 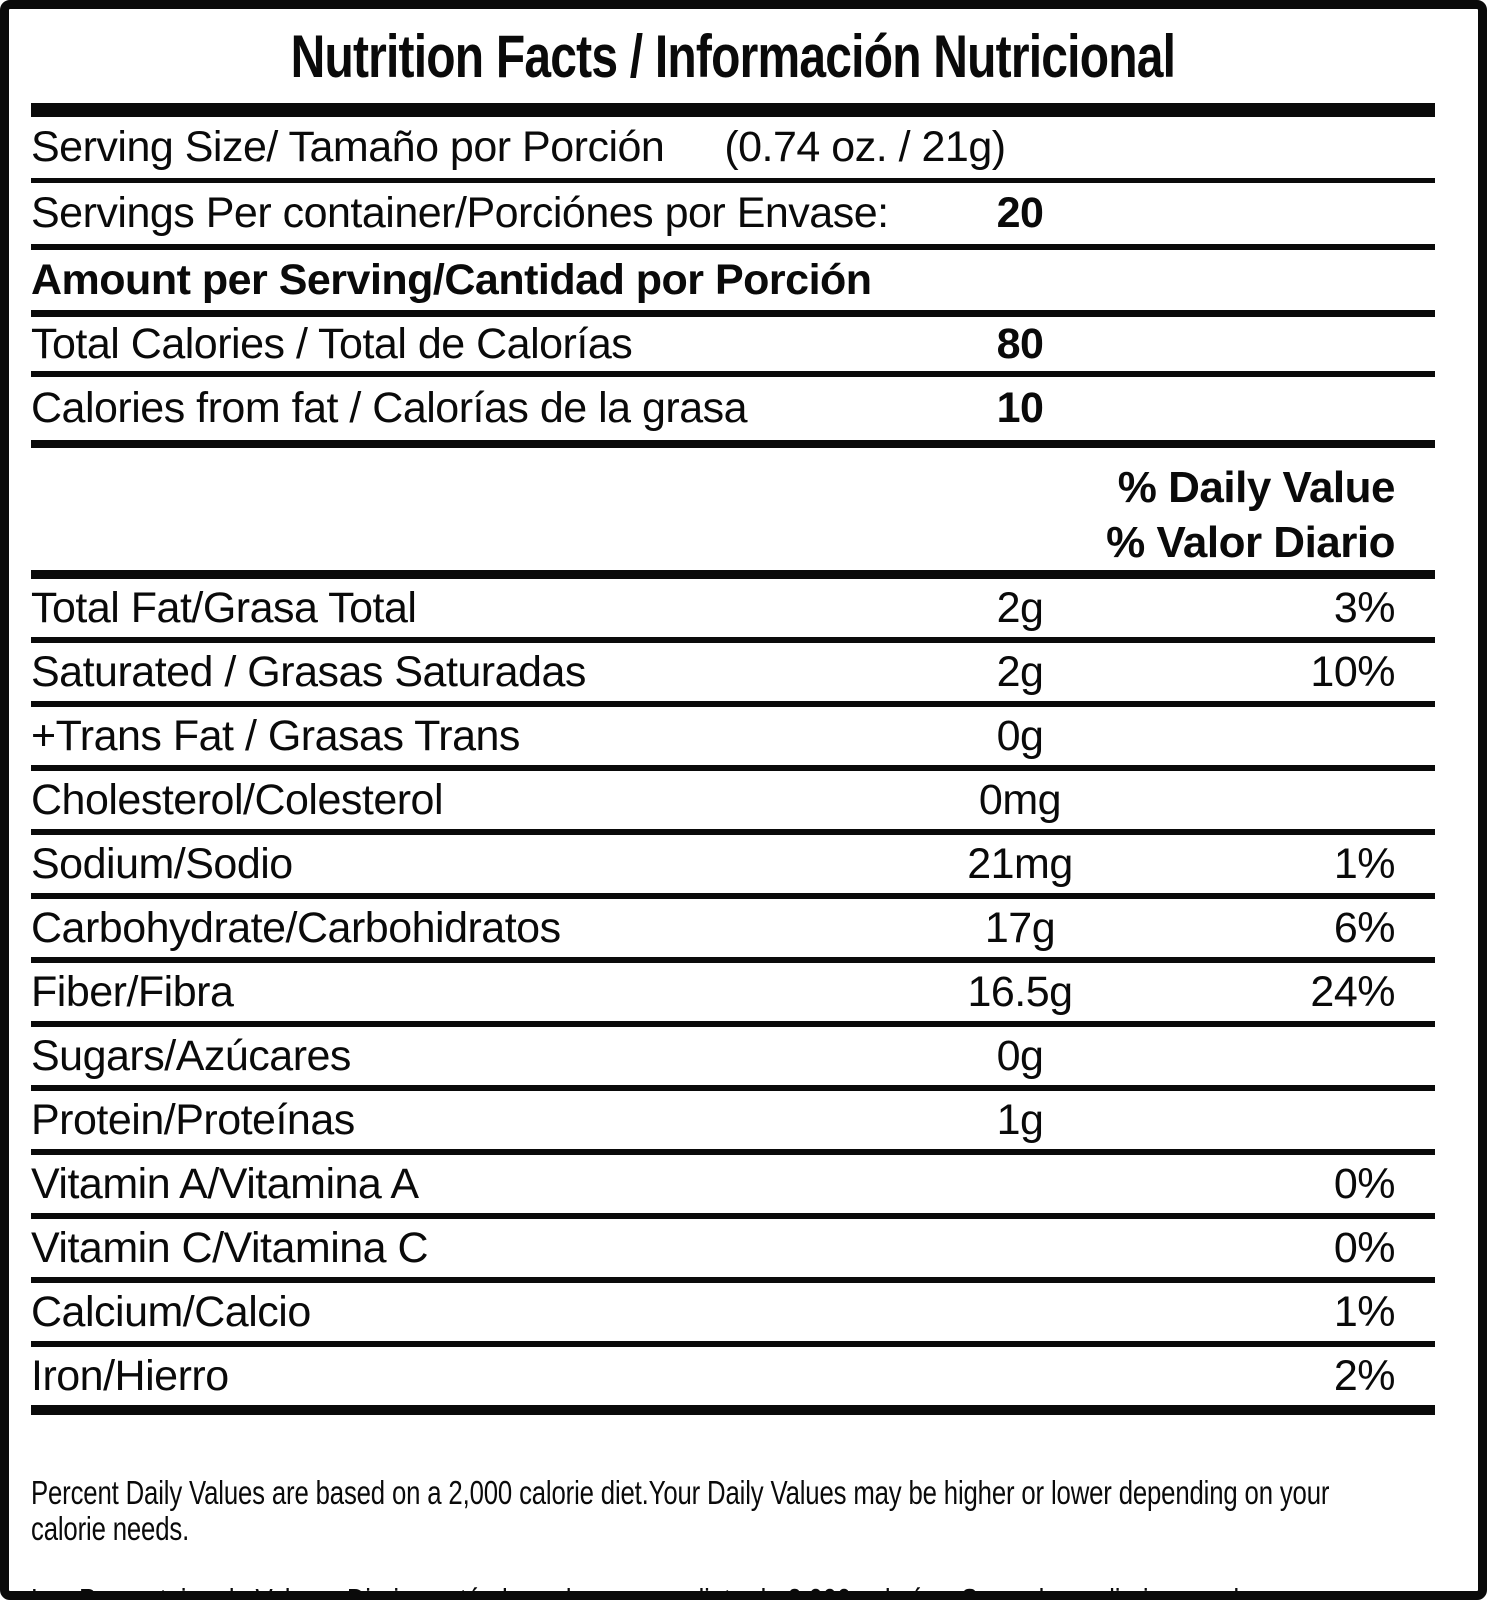 What do you see at coordinates (1020, 1119) in the screenshot?
I see `nutrient-amount: 1g` at bounding box center [1020, 1119].